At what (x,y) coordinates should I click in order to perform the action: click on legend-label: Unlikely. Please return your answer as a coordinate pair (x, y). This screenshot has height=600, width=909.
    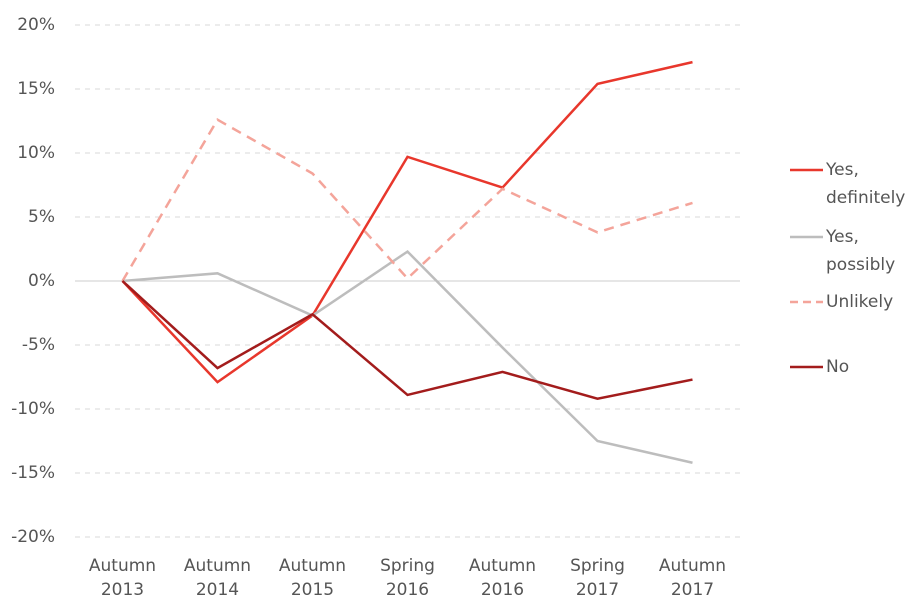
    Looking at the image, I should click on (859, 302).